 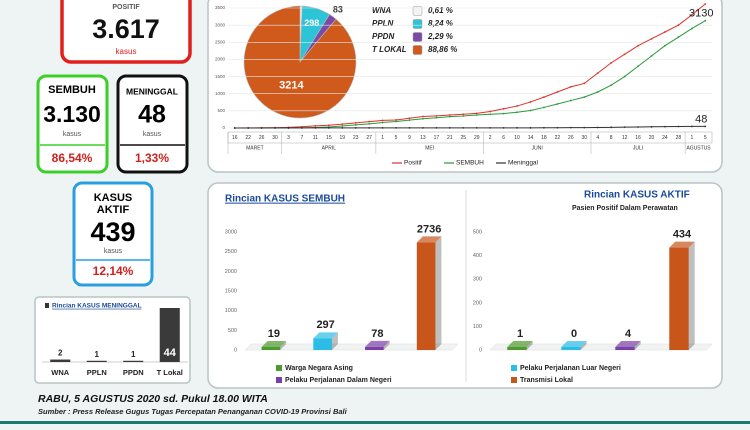 I want to click on label: SEMBUH, so click(x=72, y=90).